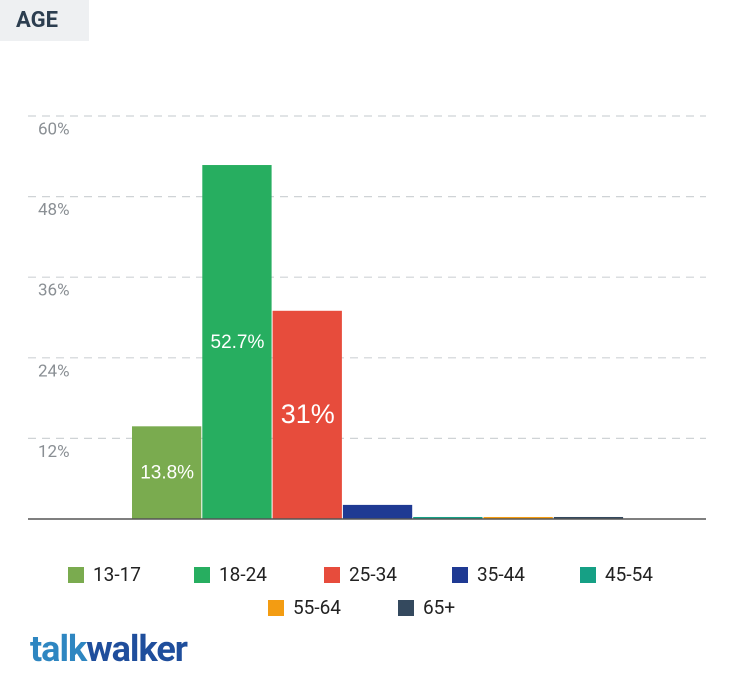  I want to click on y-tick-label: 12%, so click(54, 452).